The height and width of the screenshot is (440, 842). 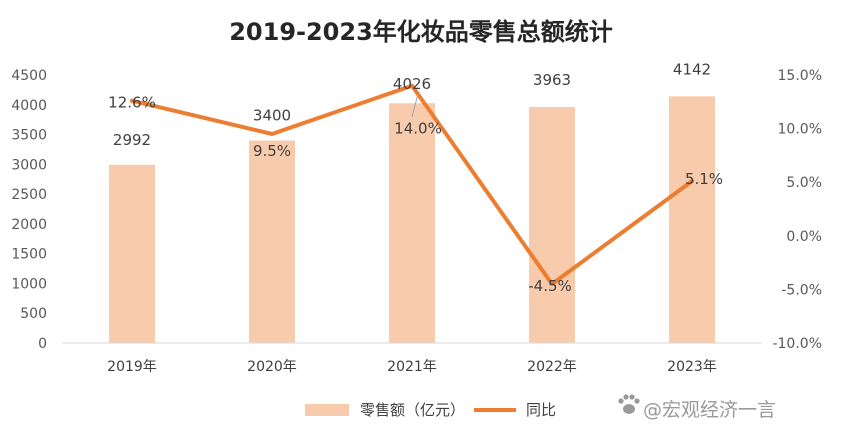 I want to click on chart-title: 2019-2023年化妆品零售总额统计, so click(x=421, y=32).